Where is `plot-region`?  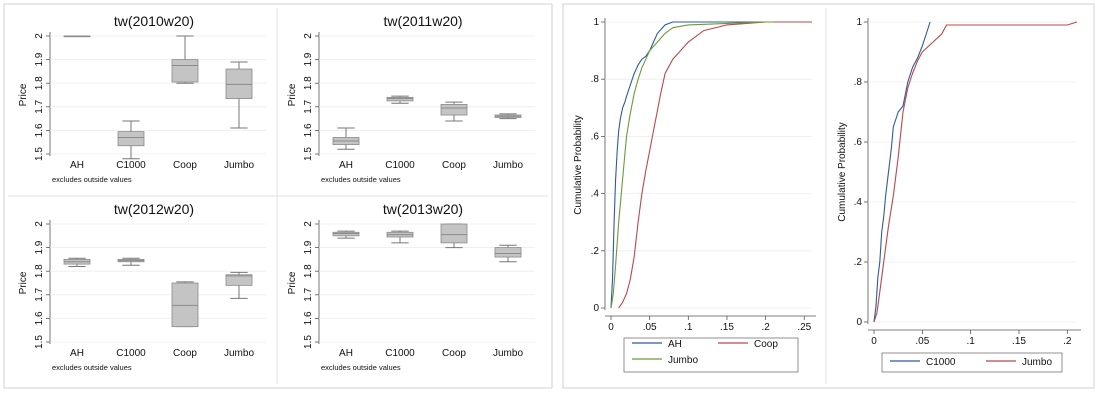 plot-region is located at coordinates (427, 283).